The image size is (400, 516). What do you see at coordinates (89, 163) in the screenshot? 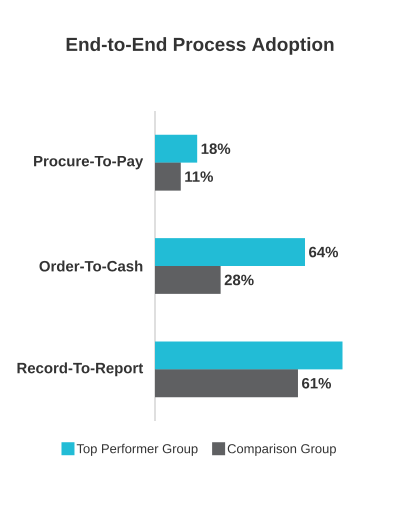
I see `y-tick-label: Procure-To-Pay` at bounding box center [89, 163].